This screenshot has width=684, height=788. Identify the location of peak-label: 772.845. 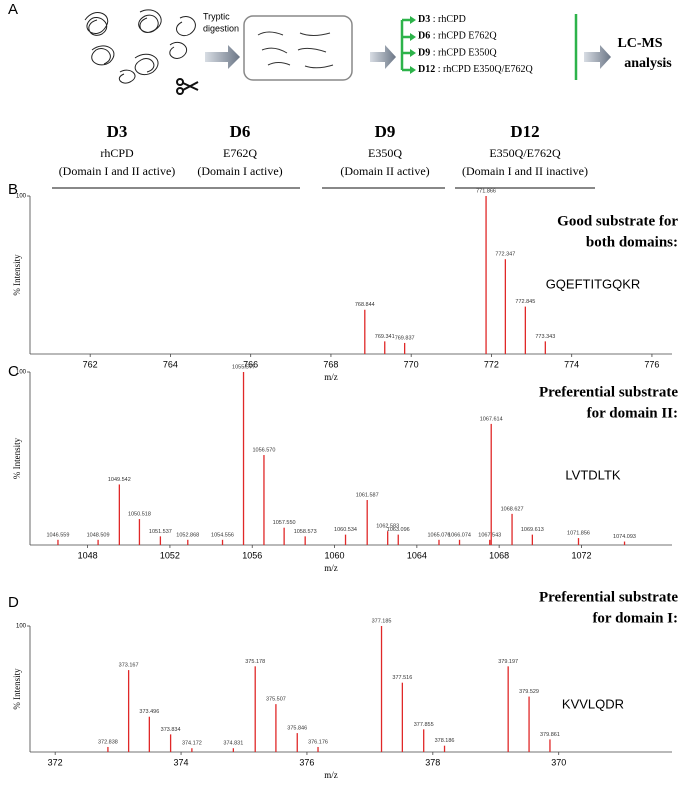
(525, 302).